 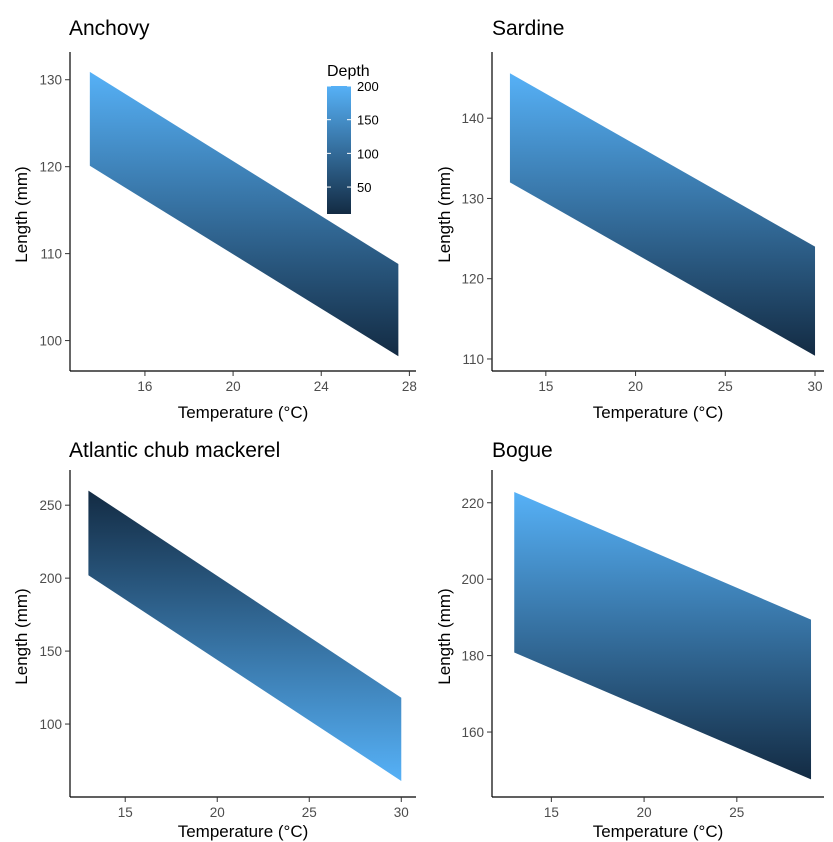 I want to click on panel-title: Bogue, so click(x=522, y=450).